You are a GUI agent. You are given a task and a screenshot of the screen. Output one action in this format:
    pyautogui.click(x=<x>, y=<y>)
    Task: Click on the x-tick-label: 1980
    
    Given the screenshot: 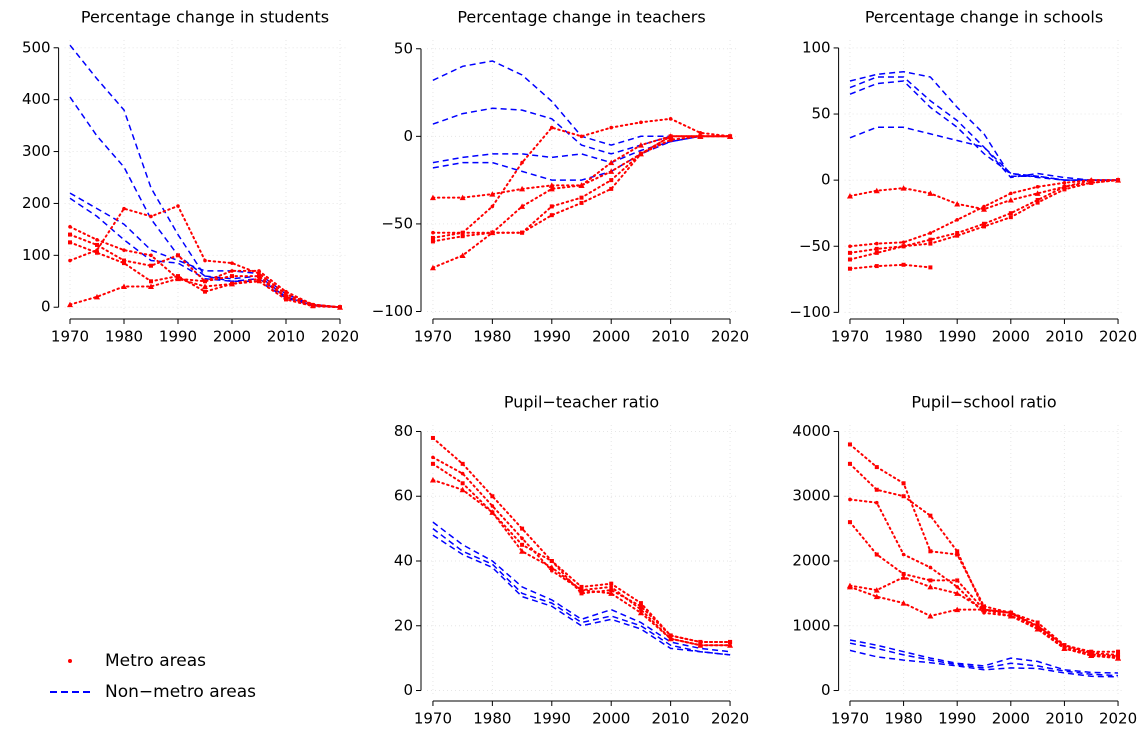 What is the action you would take?
    pyautogui.click(x=492, y=337)
    